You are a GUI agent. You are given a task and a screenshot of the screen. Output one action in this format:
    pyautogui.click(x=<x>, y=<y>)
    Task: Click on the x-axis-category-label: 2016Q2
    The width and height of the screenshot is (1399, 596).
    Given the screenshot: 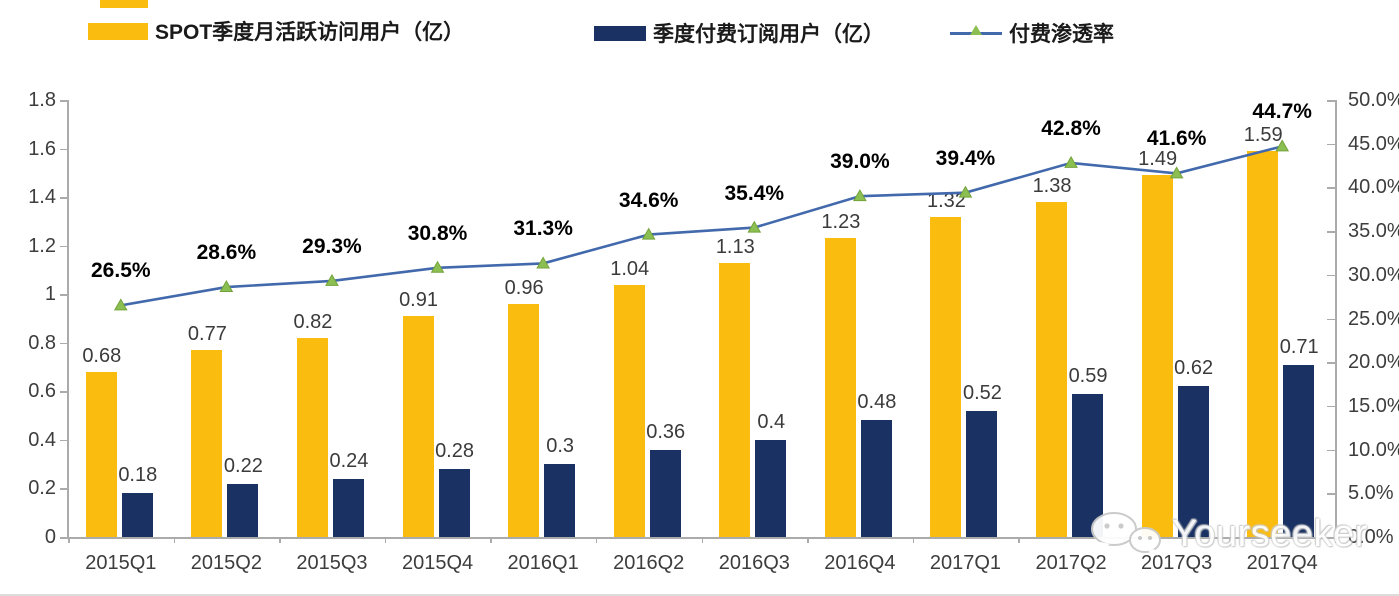 What is the action you would take?
    pyautogui.click(x=649, y=563)
    